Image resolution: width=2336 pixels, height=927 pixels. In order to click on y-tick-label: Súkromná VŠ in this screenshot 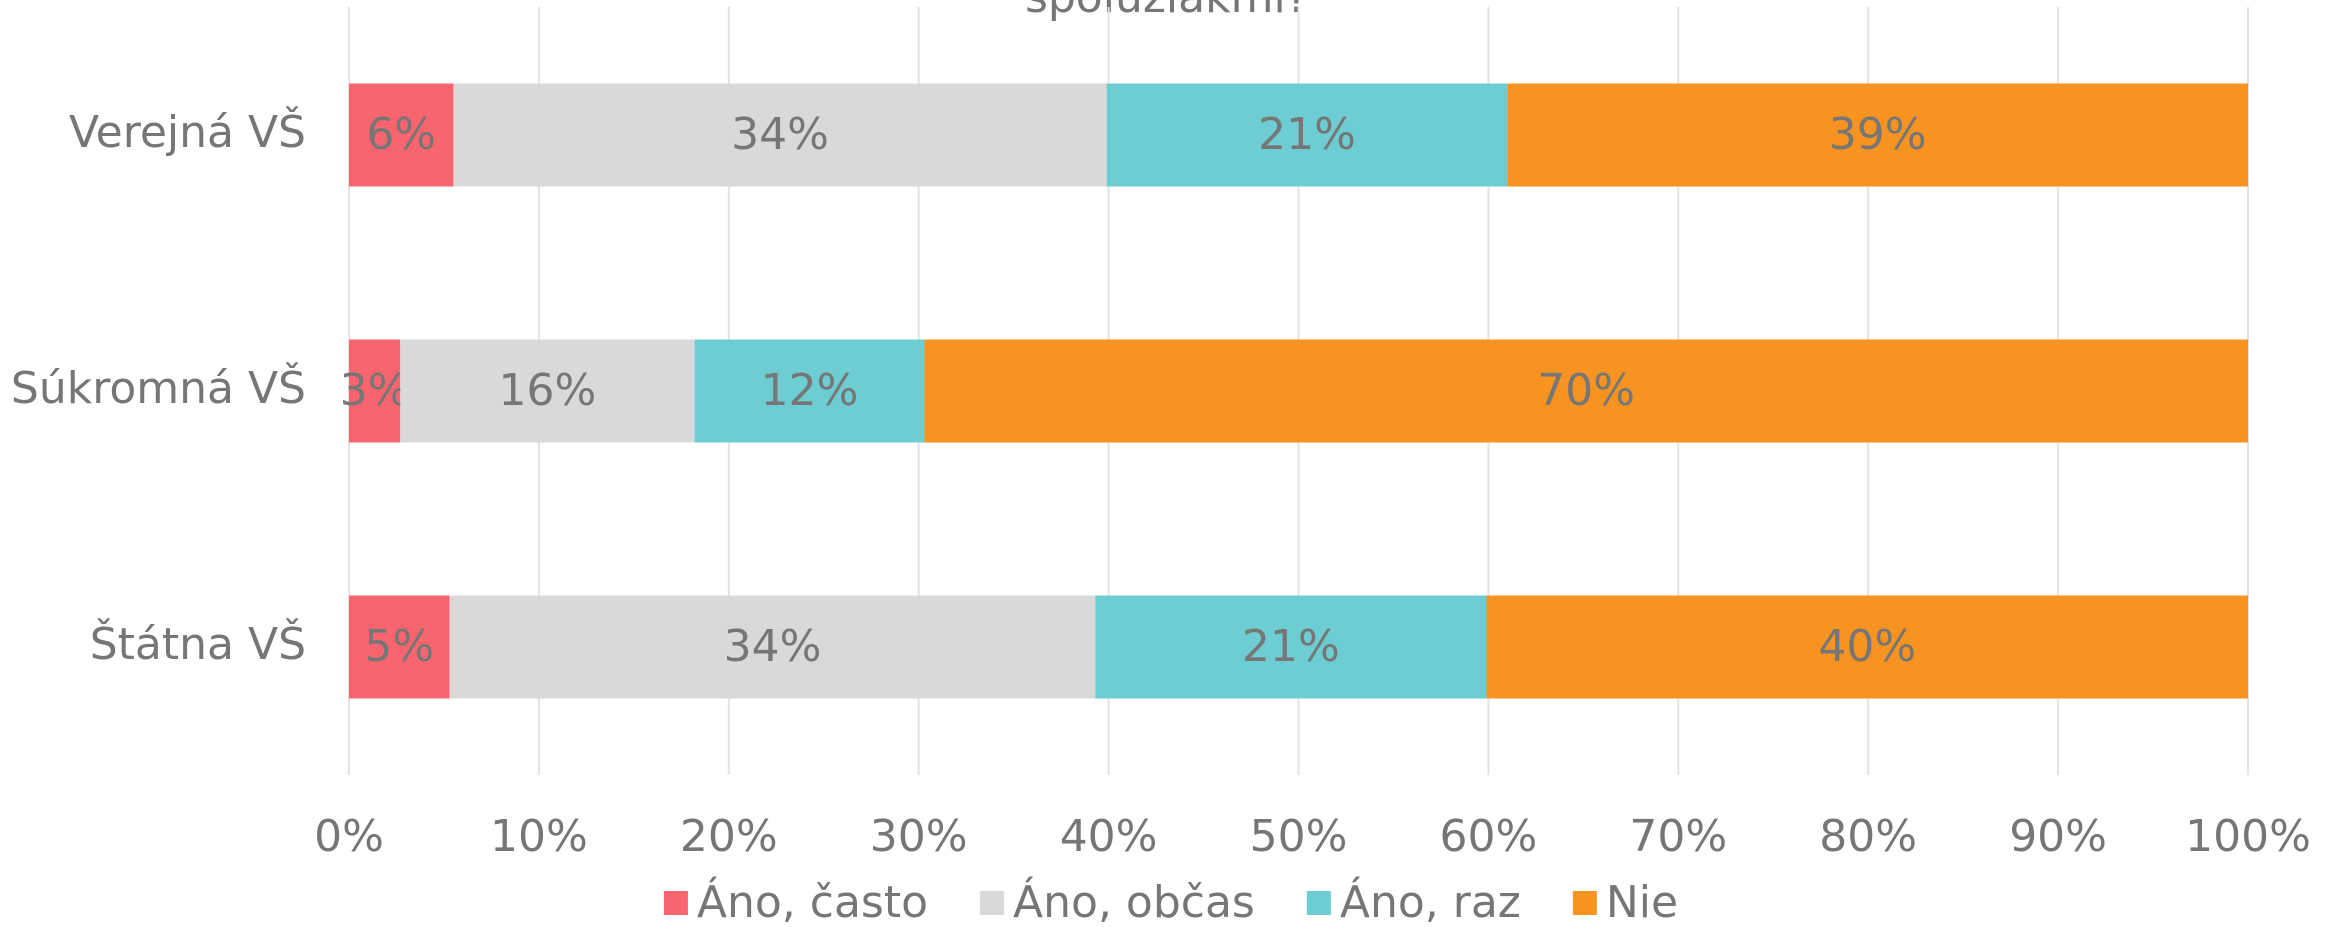, I will do `click(158, 387)`.